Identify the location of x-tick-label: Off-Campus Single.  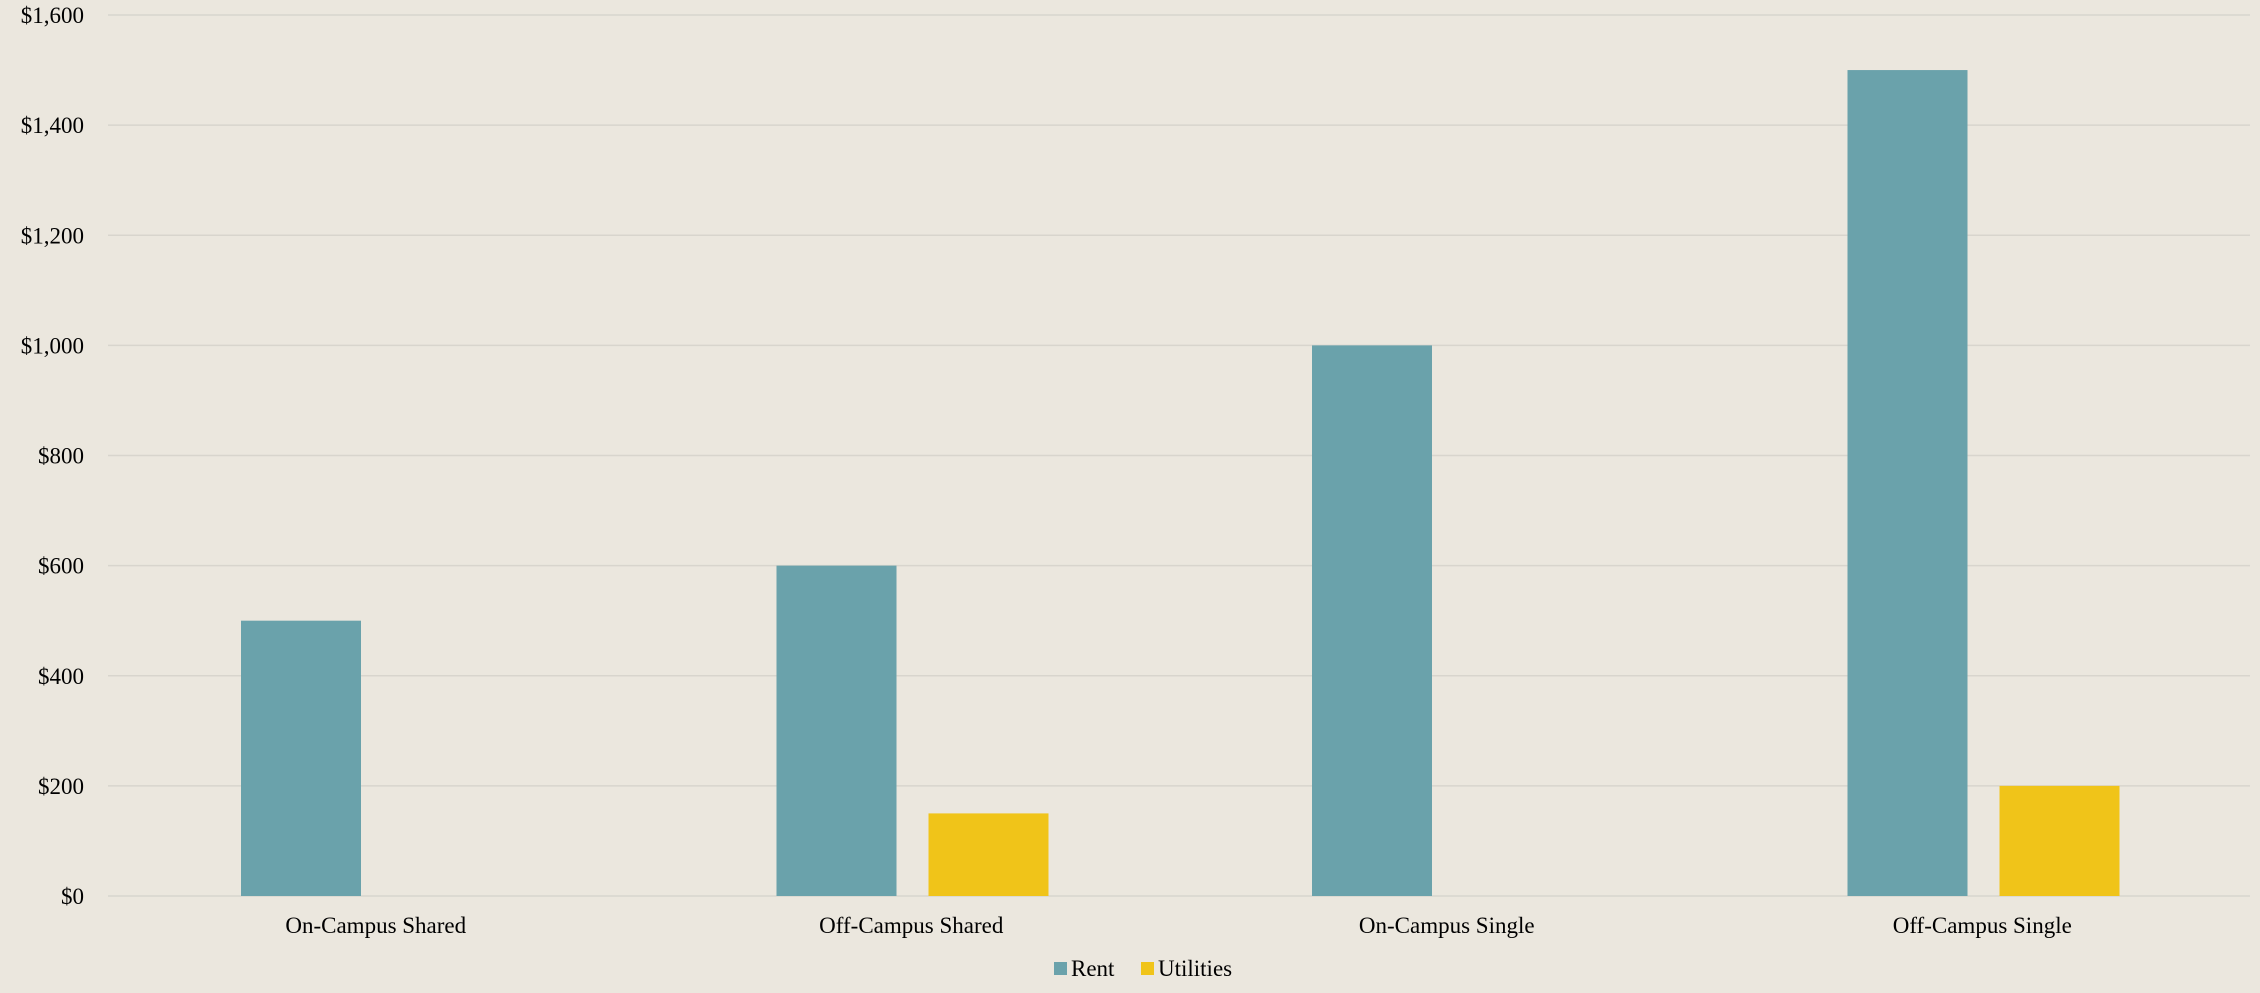
(1982, 925).